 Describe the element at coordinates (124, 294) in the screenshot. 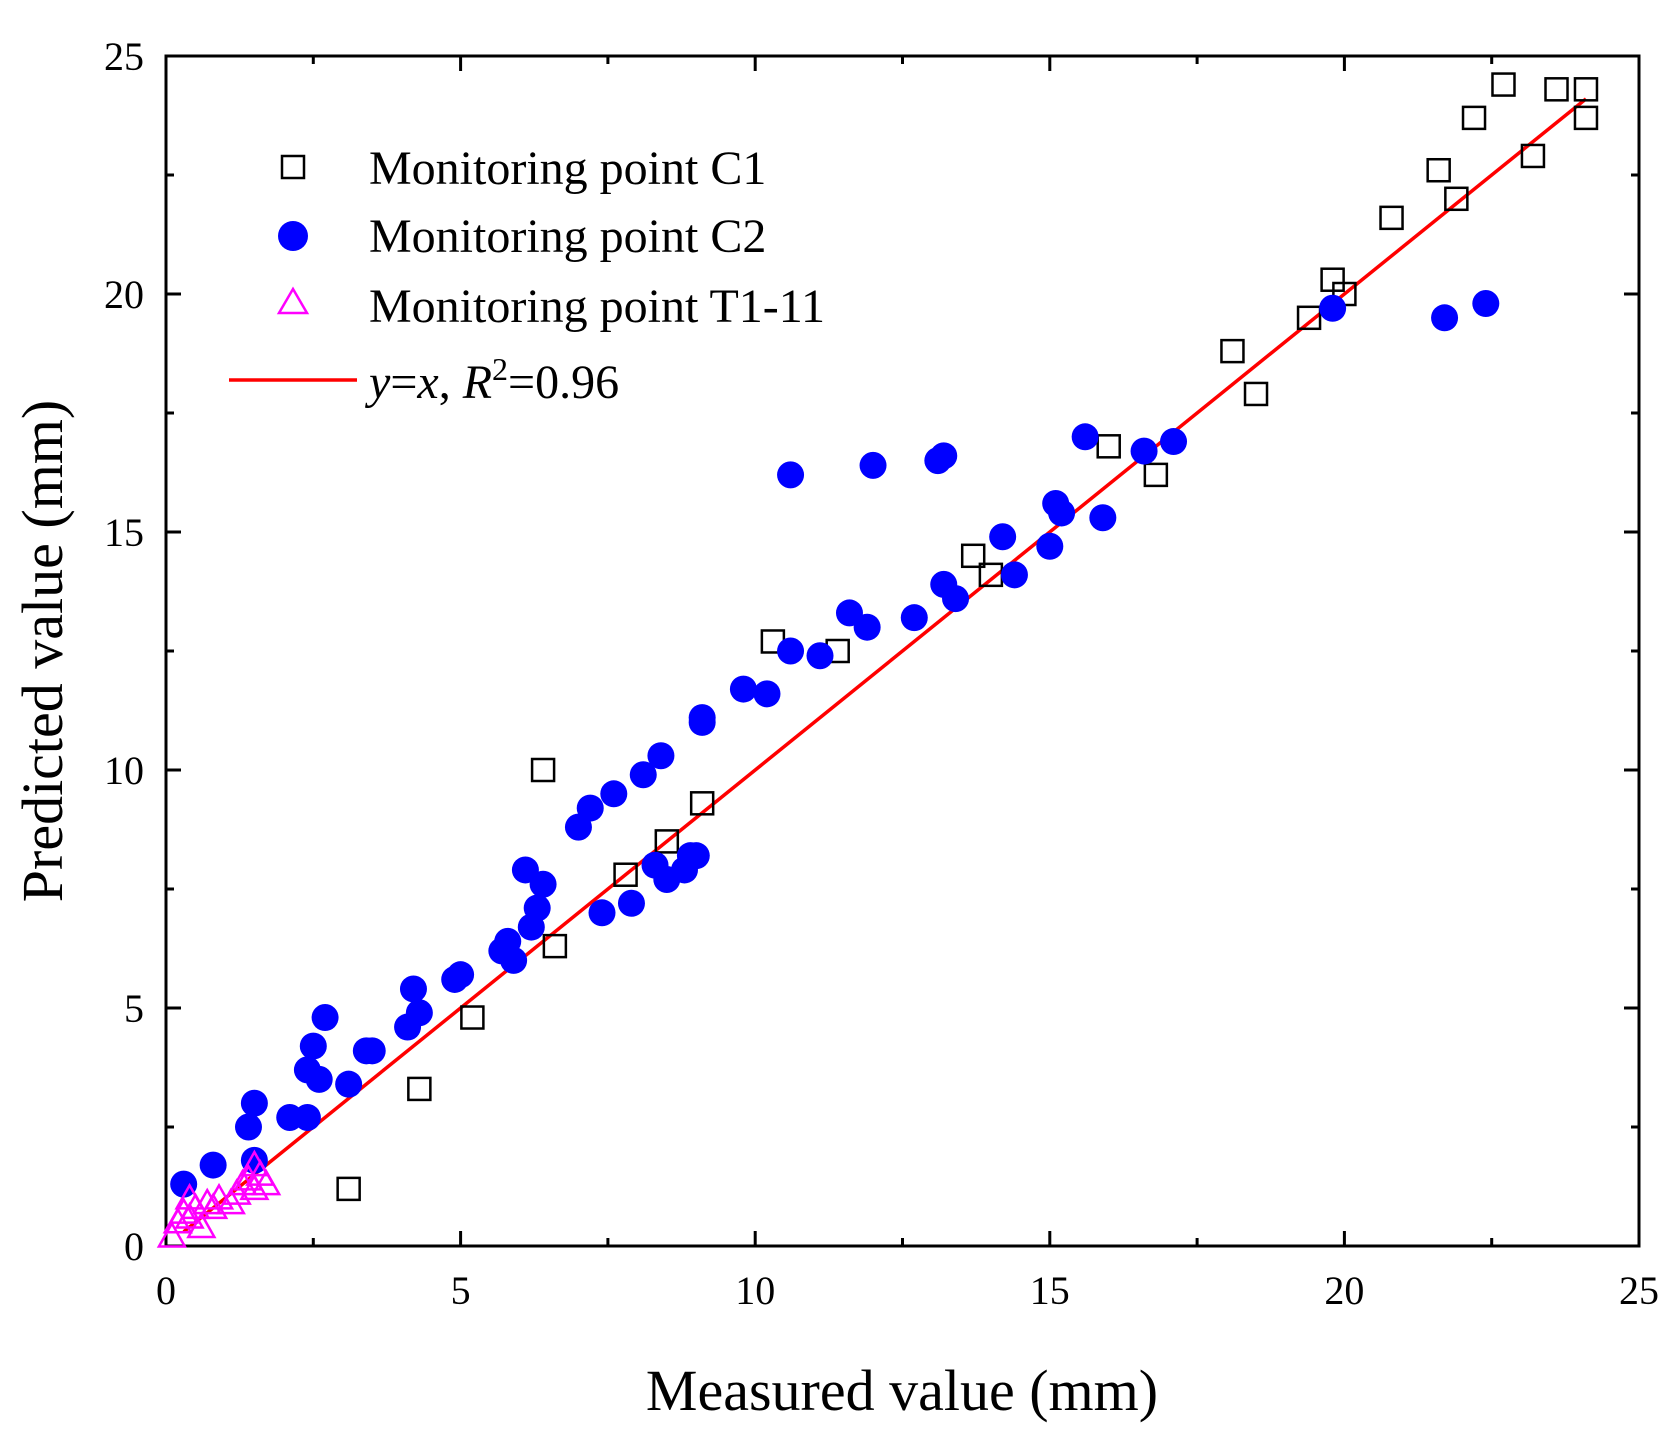

I see `y-tick-label: 20` at that location.